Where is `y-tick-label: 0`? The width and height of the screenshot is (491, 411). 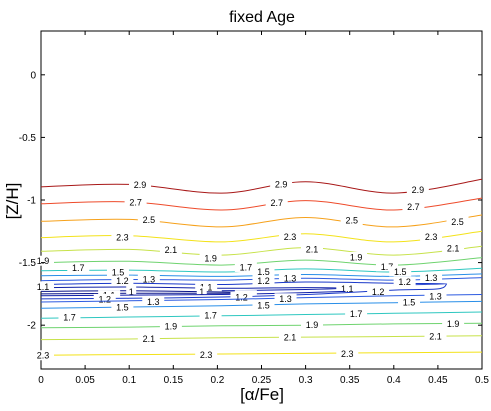
y-tick-label: 0 is located at coordinates (33, 75).